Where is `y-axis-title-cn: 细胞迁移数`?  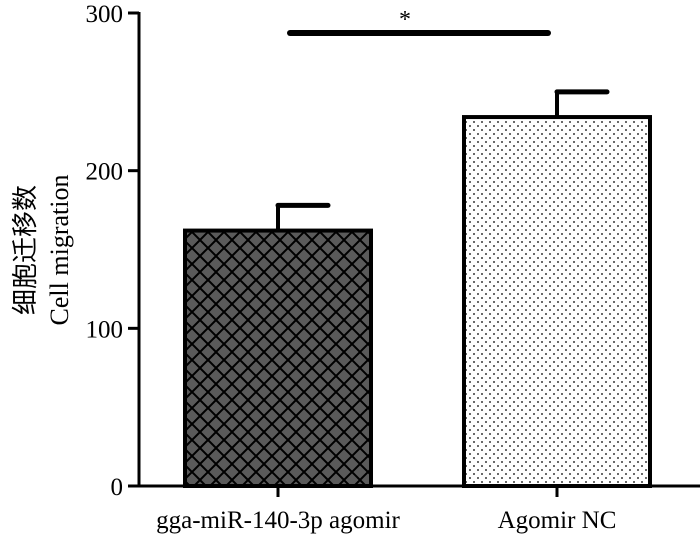
y-axis-title-cn: 细胞迁移数 is located at coordinates (25, 250).